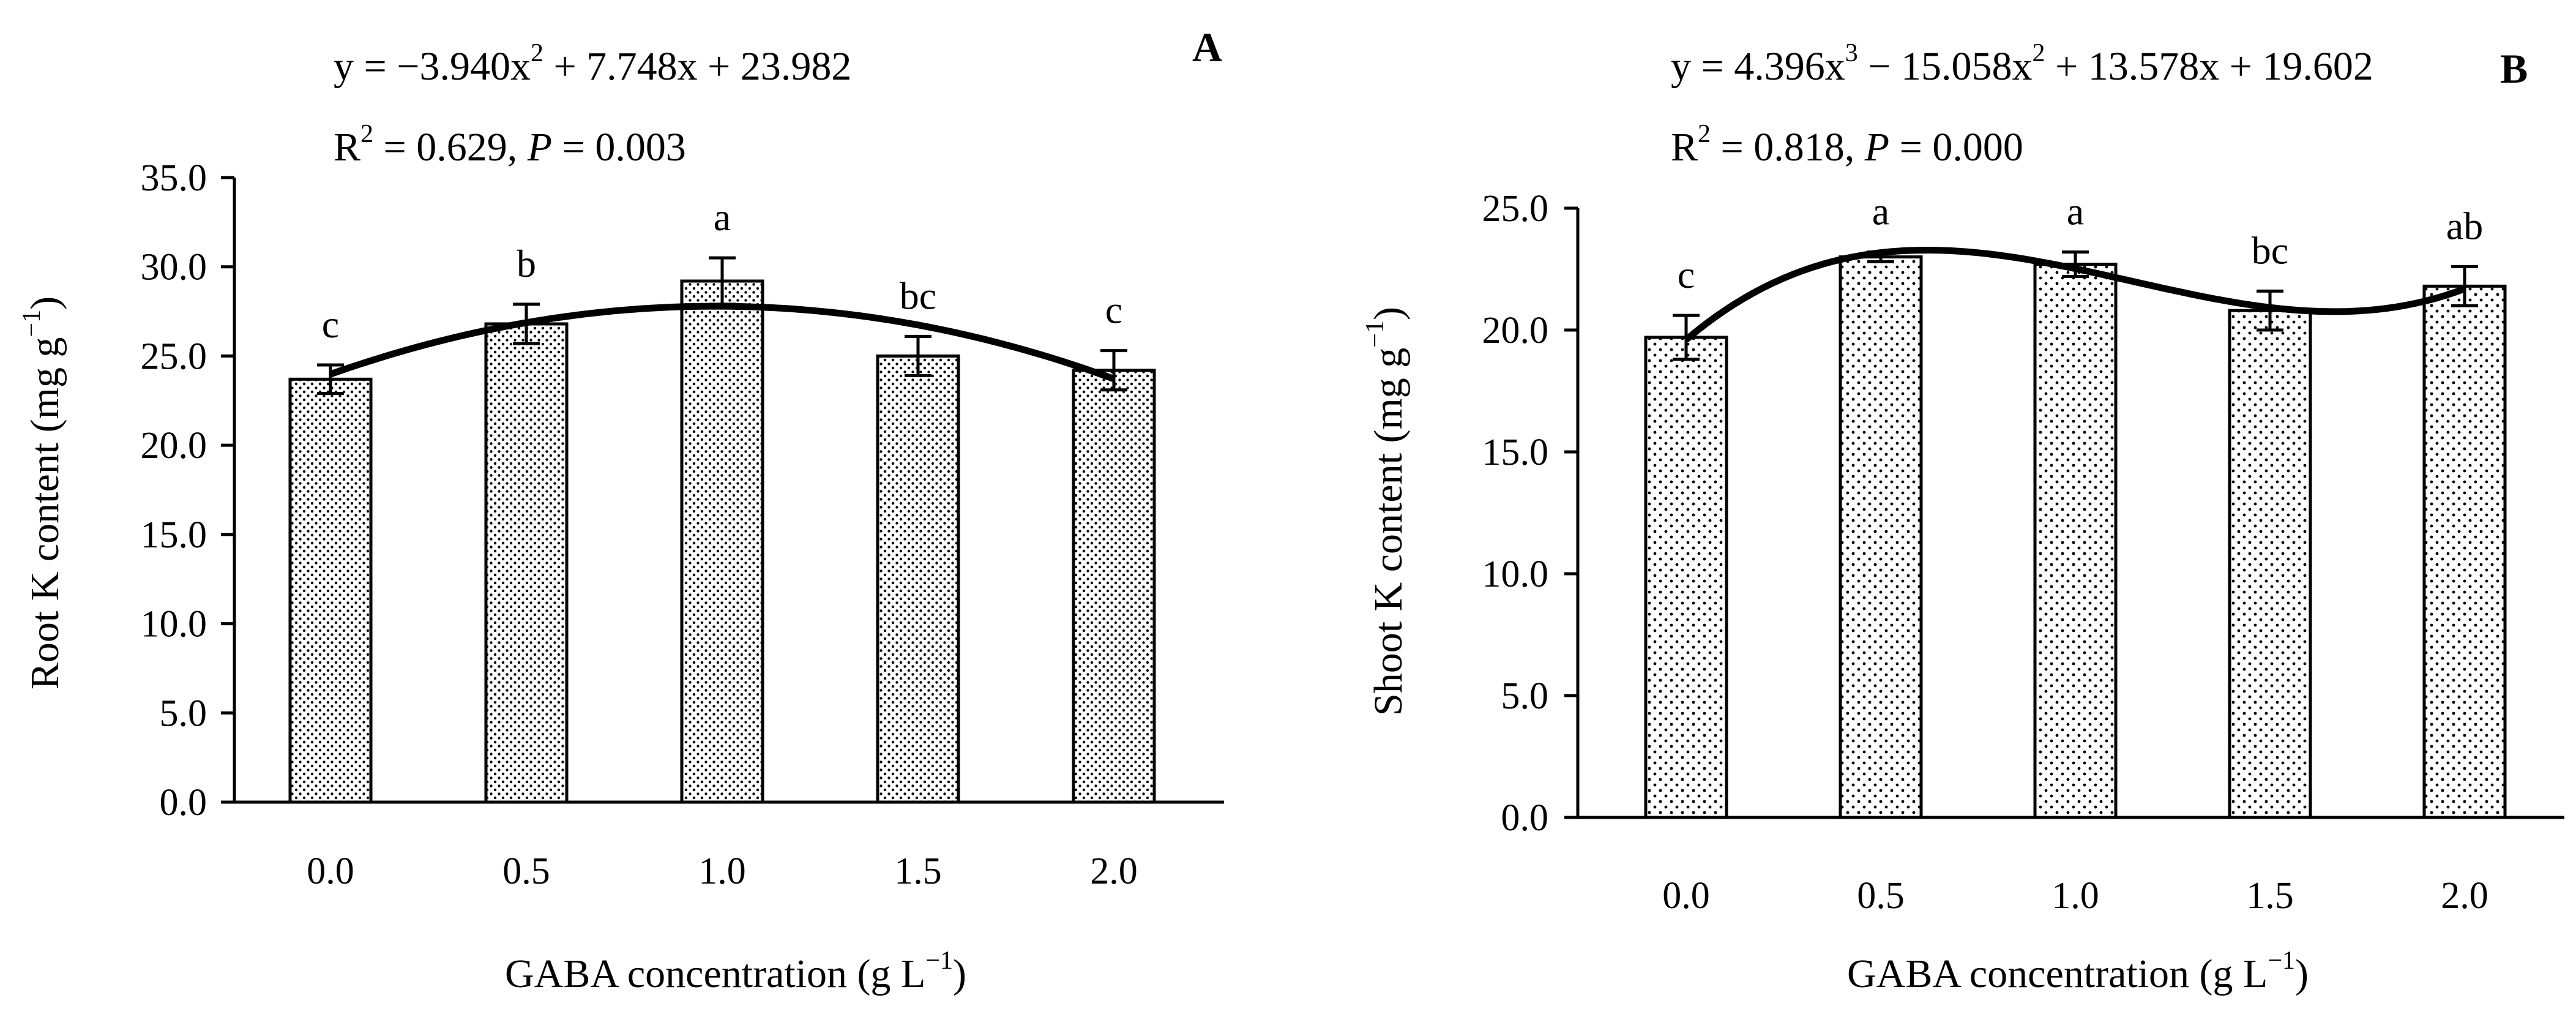  What do you see at coordinates (2080, 243) in the screenshot?
I see `panel-b-significance-letters: c a a bc ab` at bounding box center [2080, 243].